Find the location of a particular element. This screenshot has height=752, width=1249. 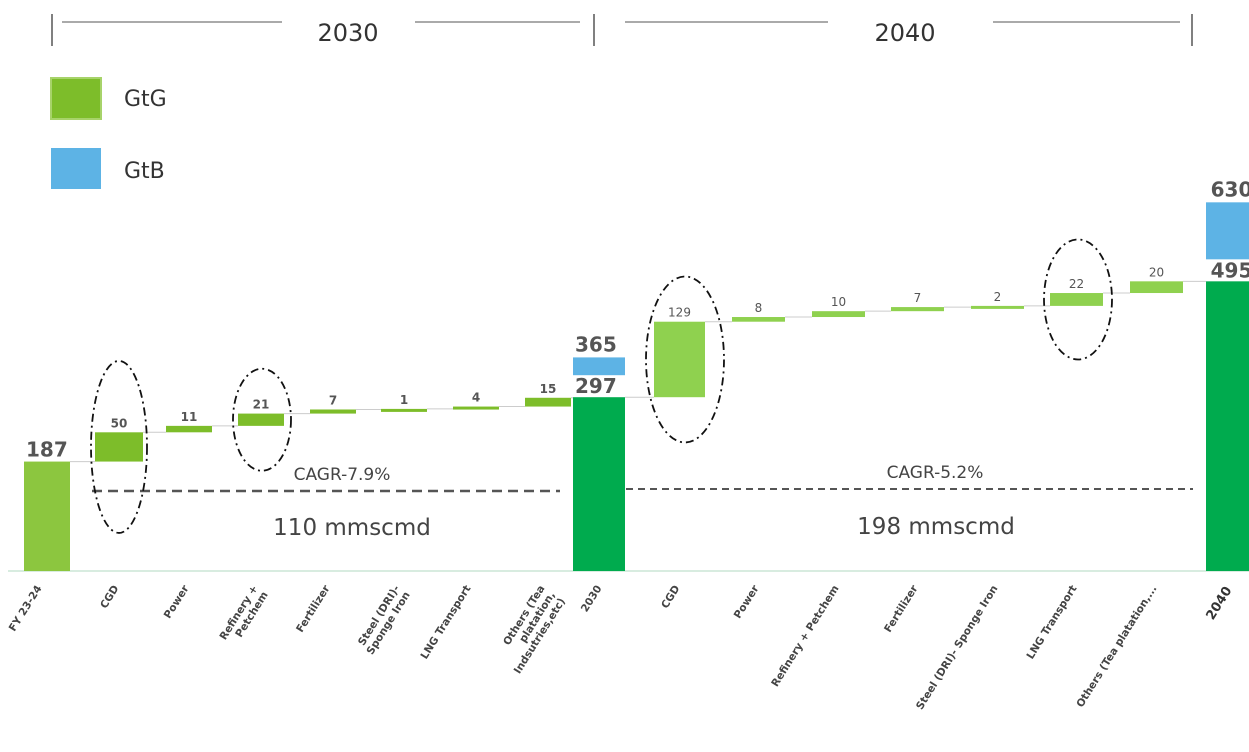

total-label-gtg-t2030: 297 is located at coordinates (596, 386).